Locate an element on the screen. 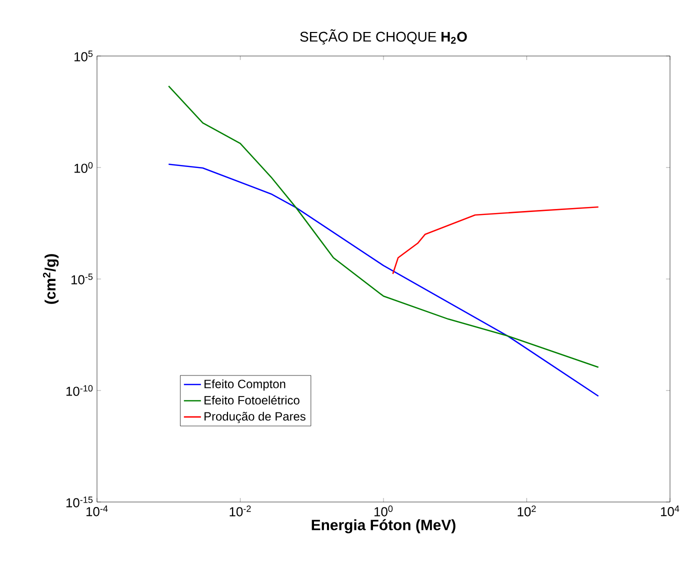 This screenshot has height=562, width=691. x-tick-label: 10$^{0}$ is located at coordinates (383, 511).